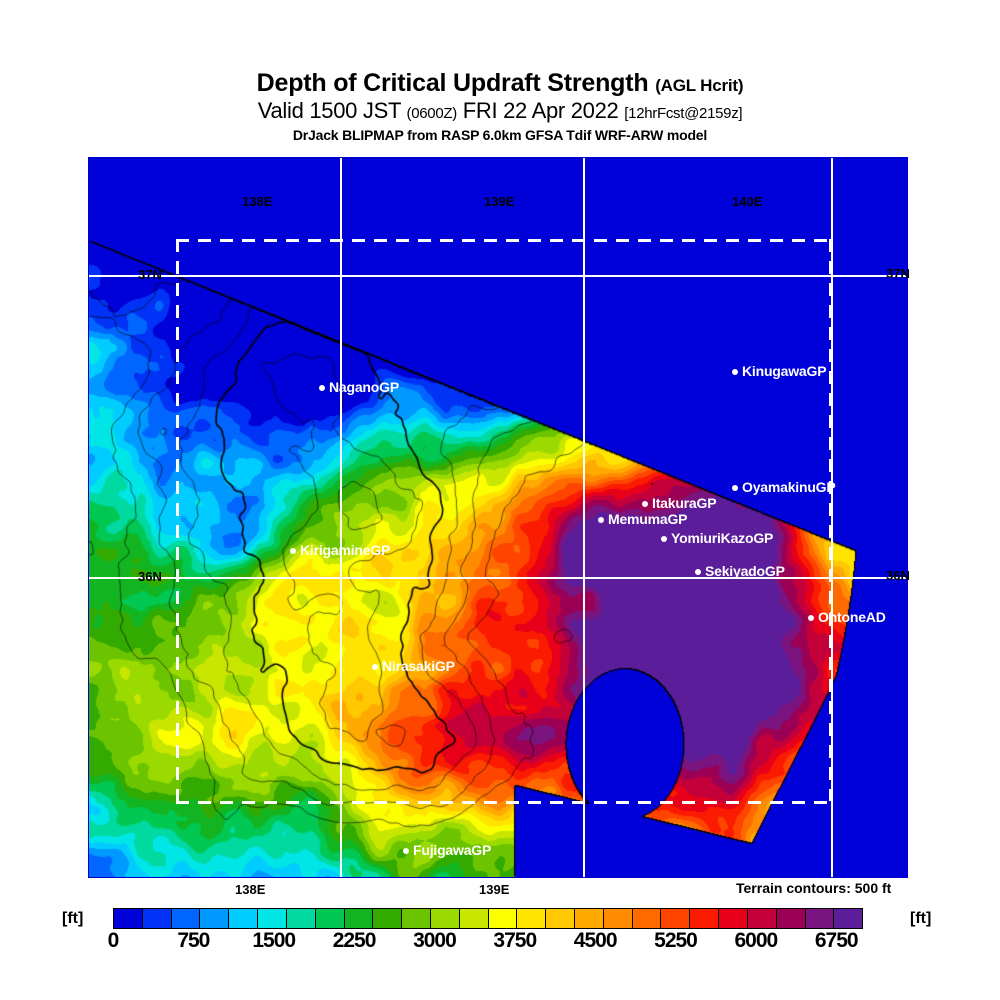  I want to click on station-label: YomiuriKazoGP, so click(722, 538).